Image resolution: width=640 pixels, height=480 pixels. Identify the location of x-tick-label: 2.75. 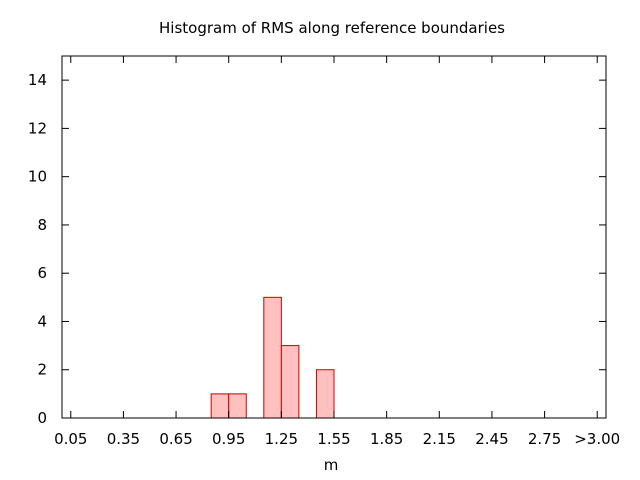
(544, 439).